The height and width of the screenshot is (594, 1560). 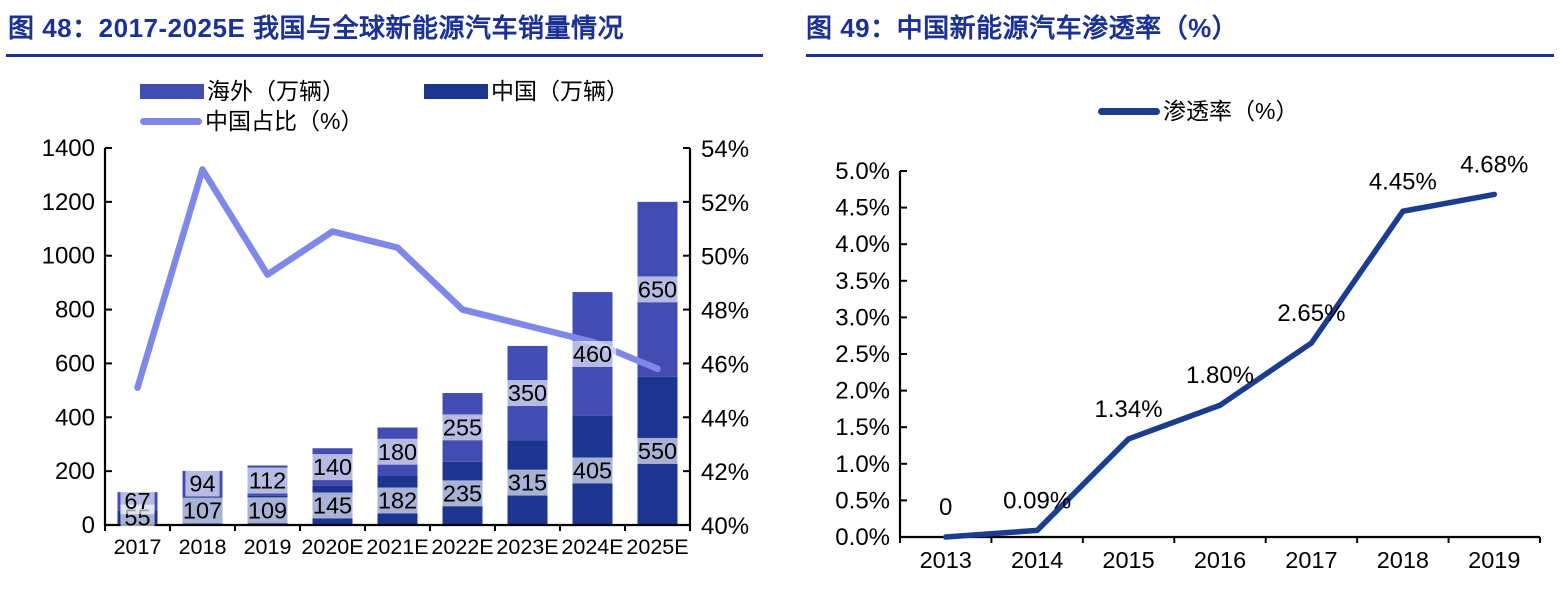 What do you see at coordinates (1220, 375) in the screenshot?
I see `penetration-value-label: 1.80%` at bounding box center [1220, 375].